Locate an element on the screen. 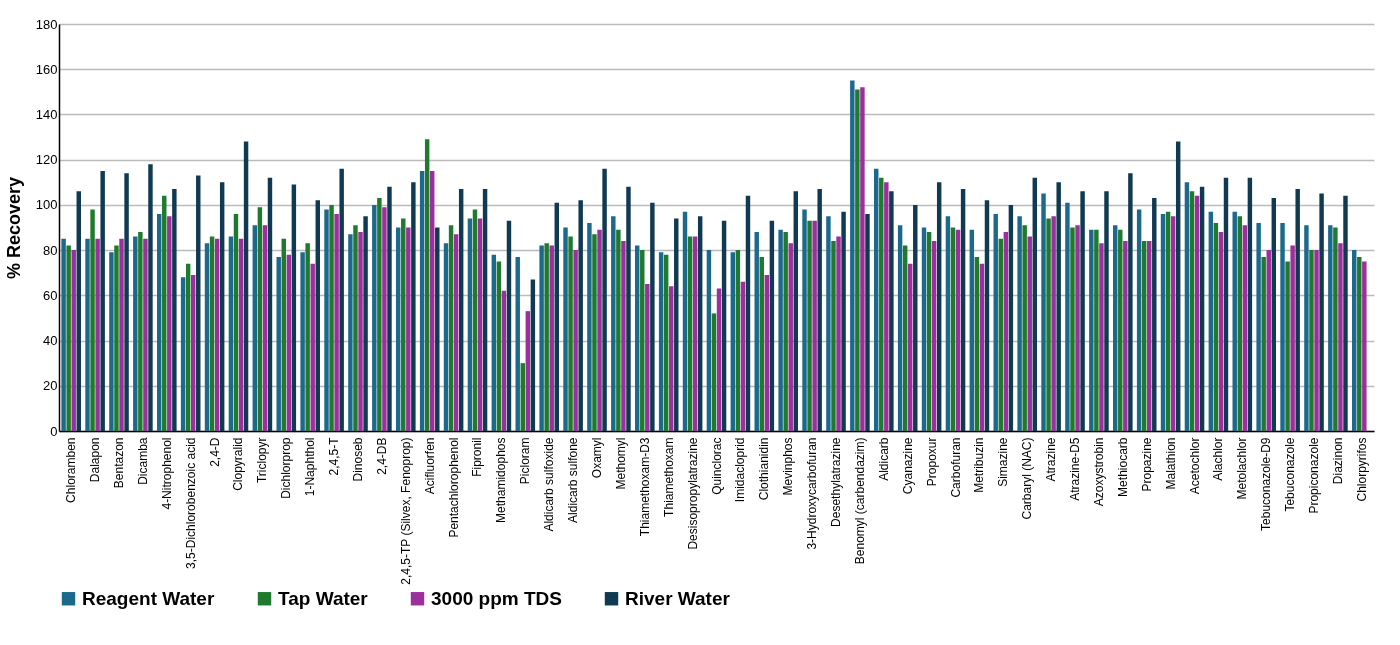 The height and width of the screenshot is (645, 1400). x-tick-label: 2,4-DB is located at coordinates (381, 456).